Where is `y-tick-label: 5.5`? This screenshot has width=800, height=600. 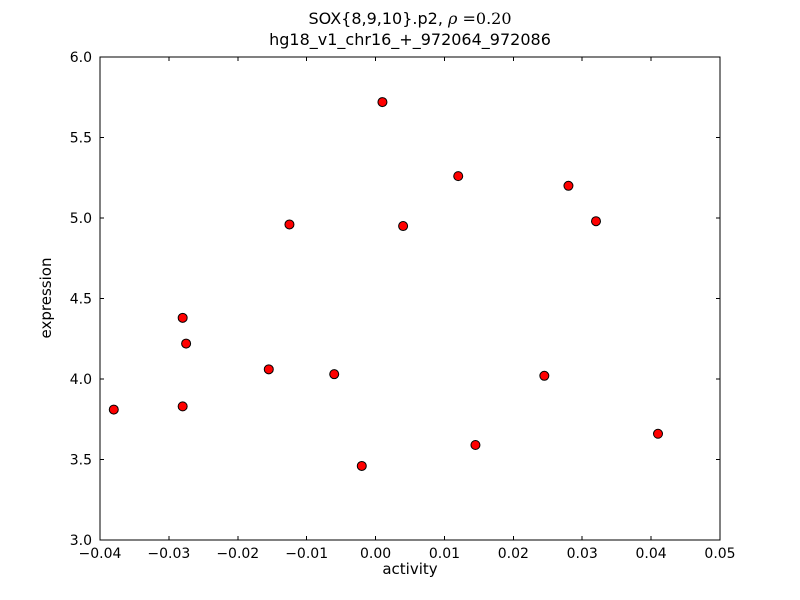
y-tick-label: 5.5 is located at coordinates (81, 139).